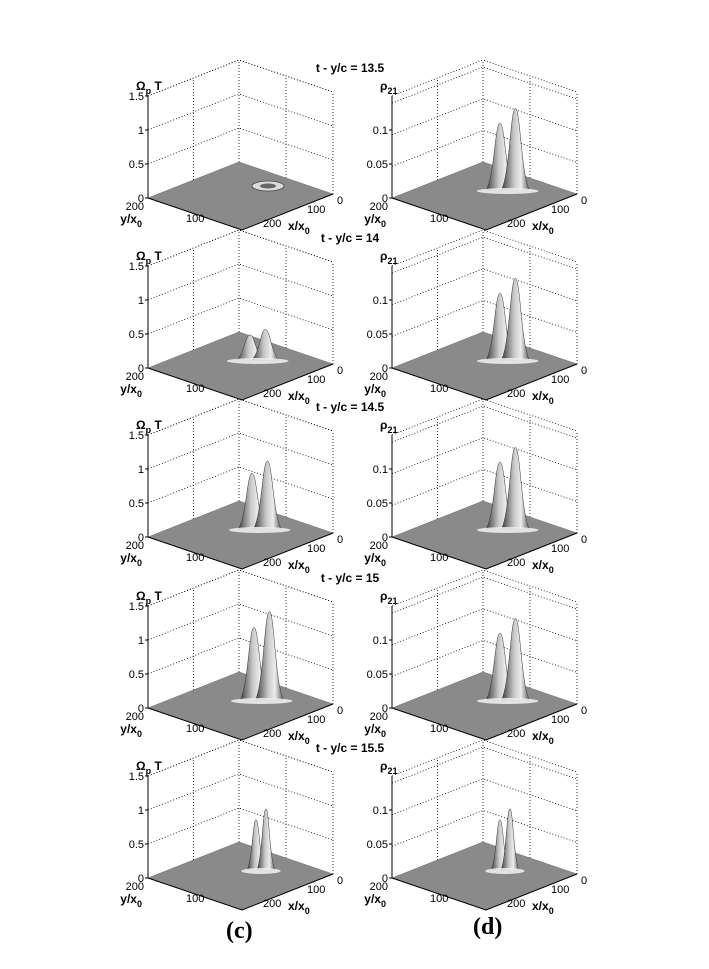  Describe the element at coordinates (239, 931) in the screenshot. I see `panel-label-c: (c)` at that location.